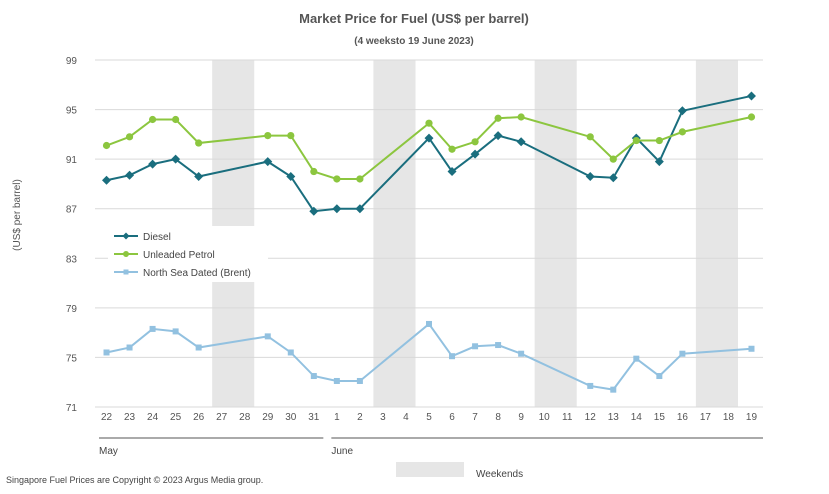  Describe the element at coordinates (752, 417) in the screenshot. I see `x-tick-29: 19` at that location.